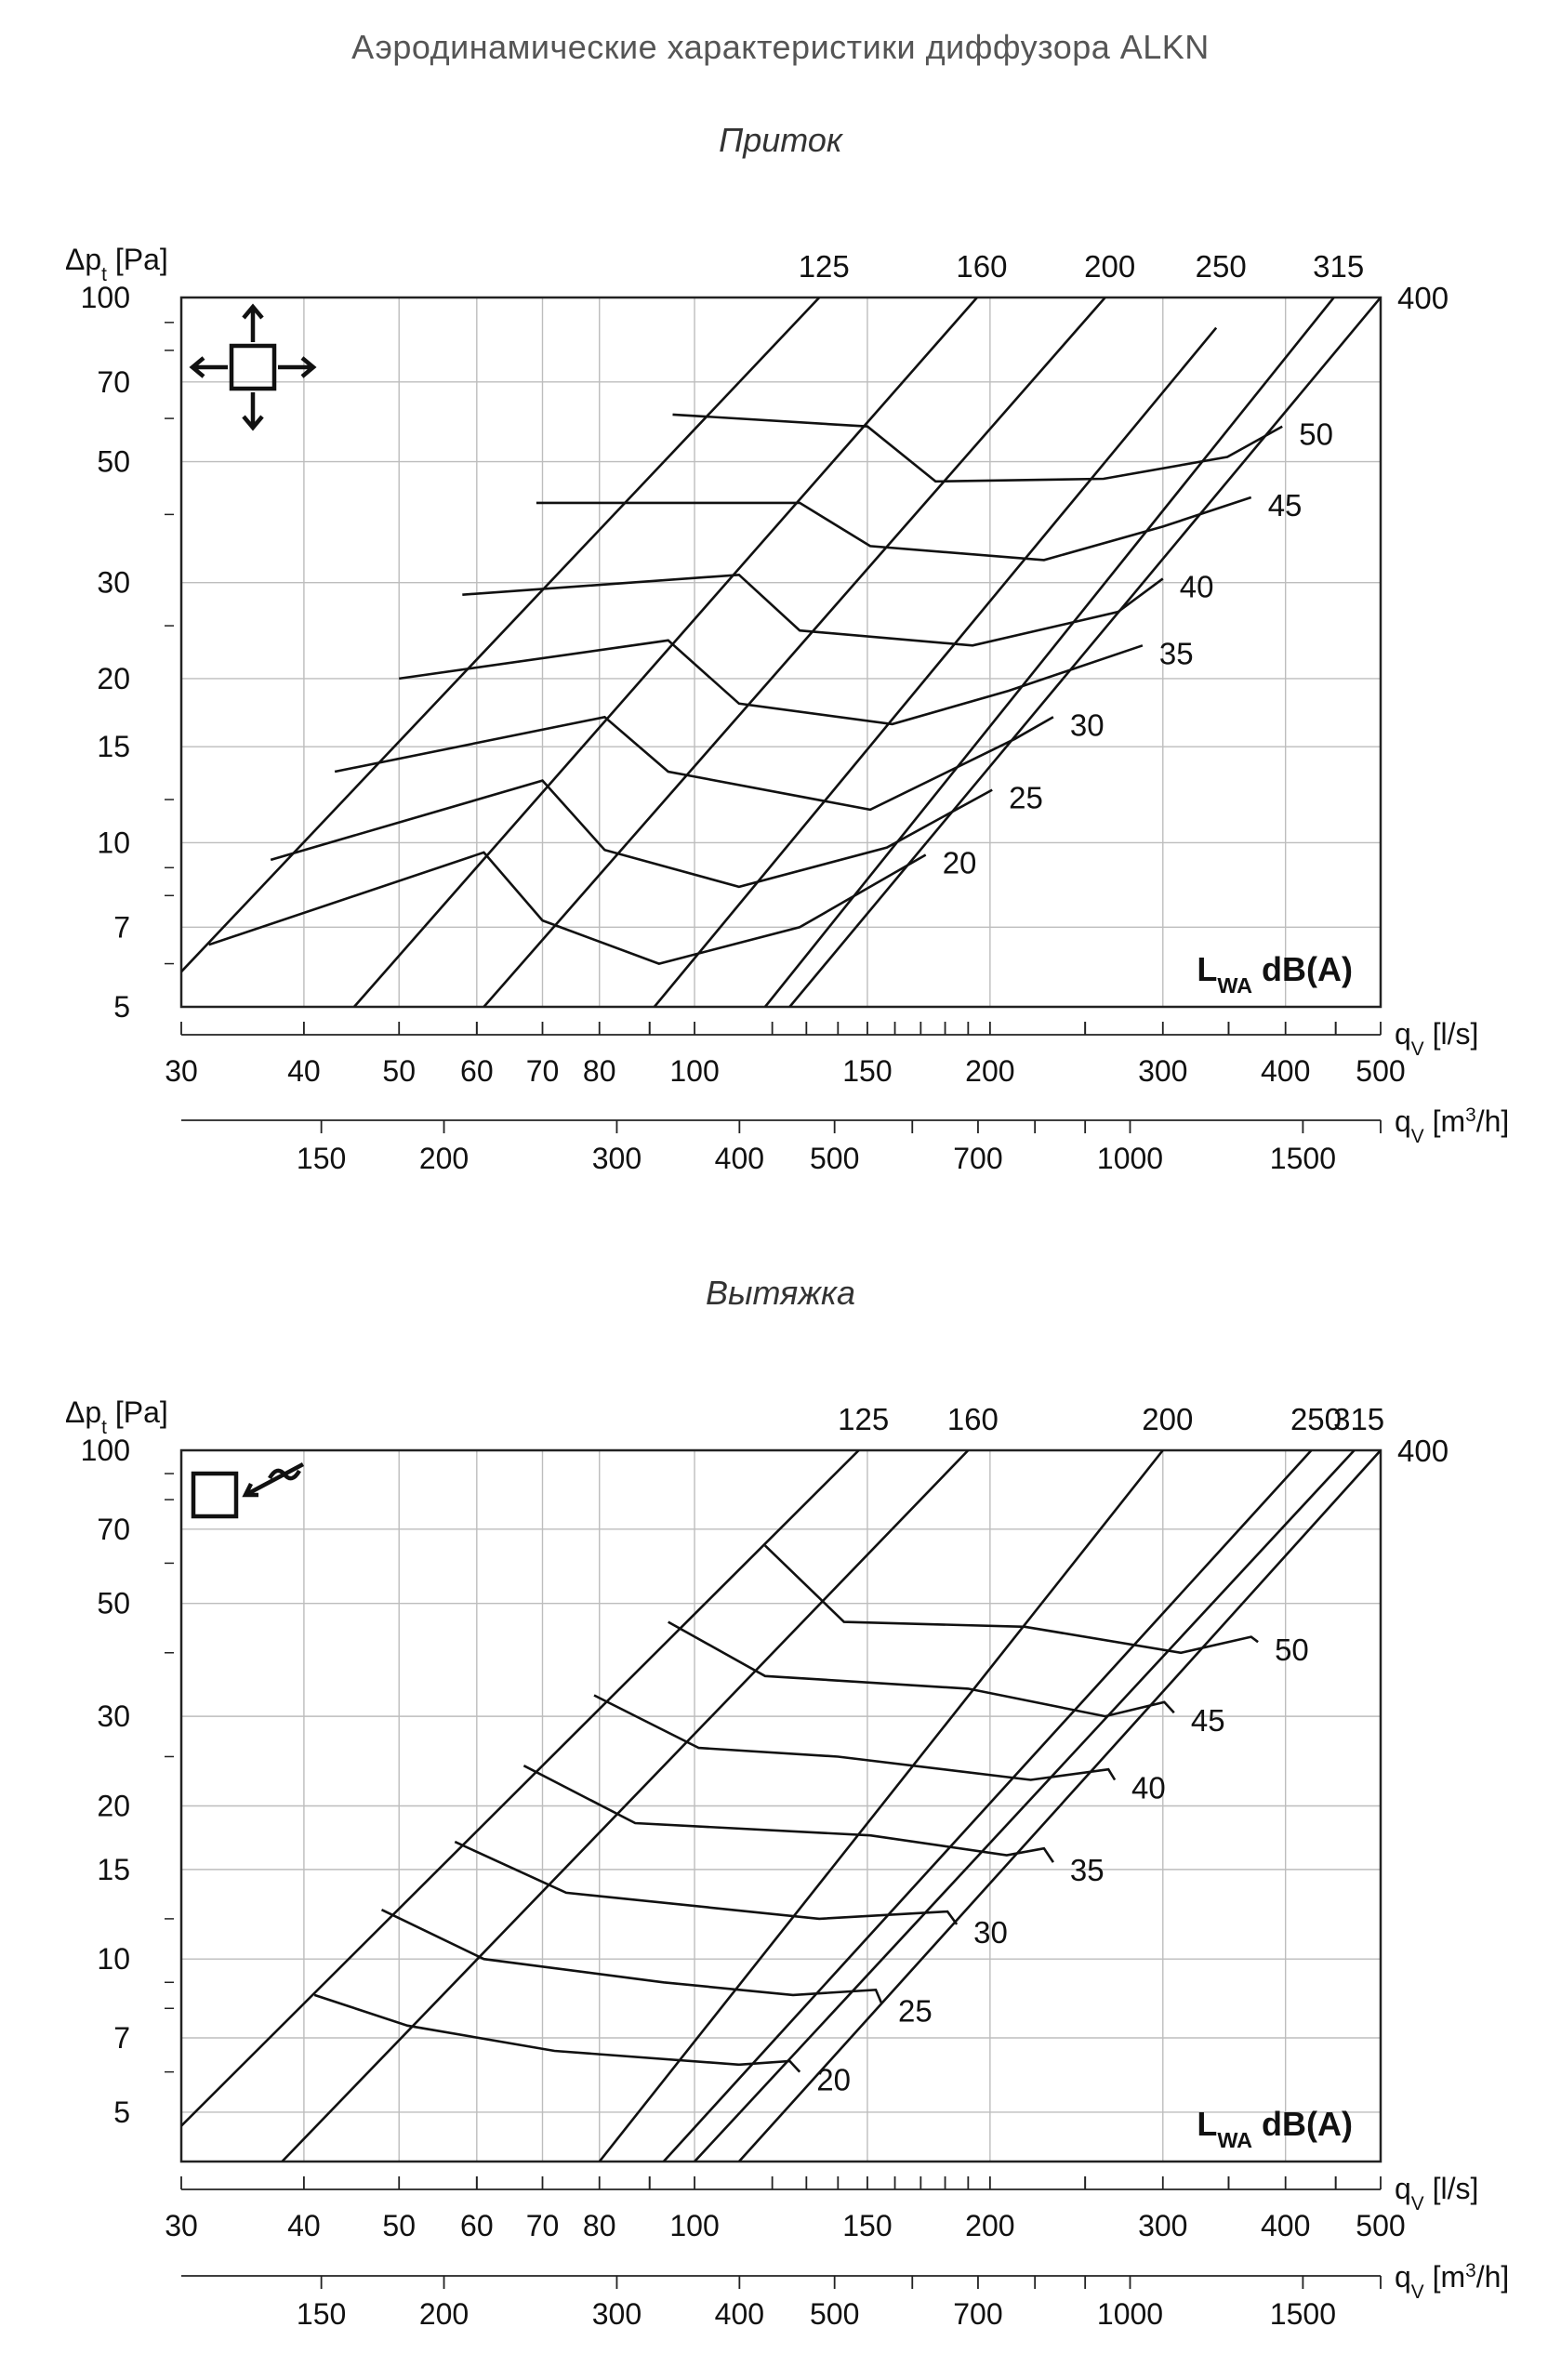 The width and height of the screenshot is (1561, 2380). Describe the element at coordinates (1285, 505) in the screenshot. I see `noise-label-45: 45` at that location.